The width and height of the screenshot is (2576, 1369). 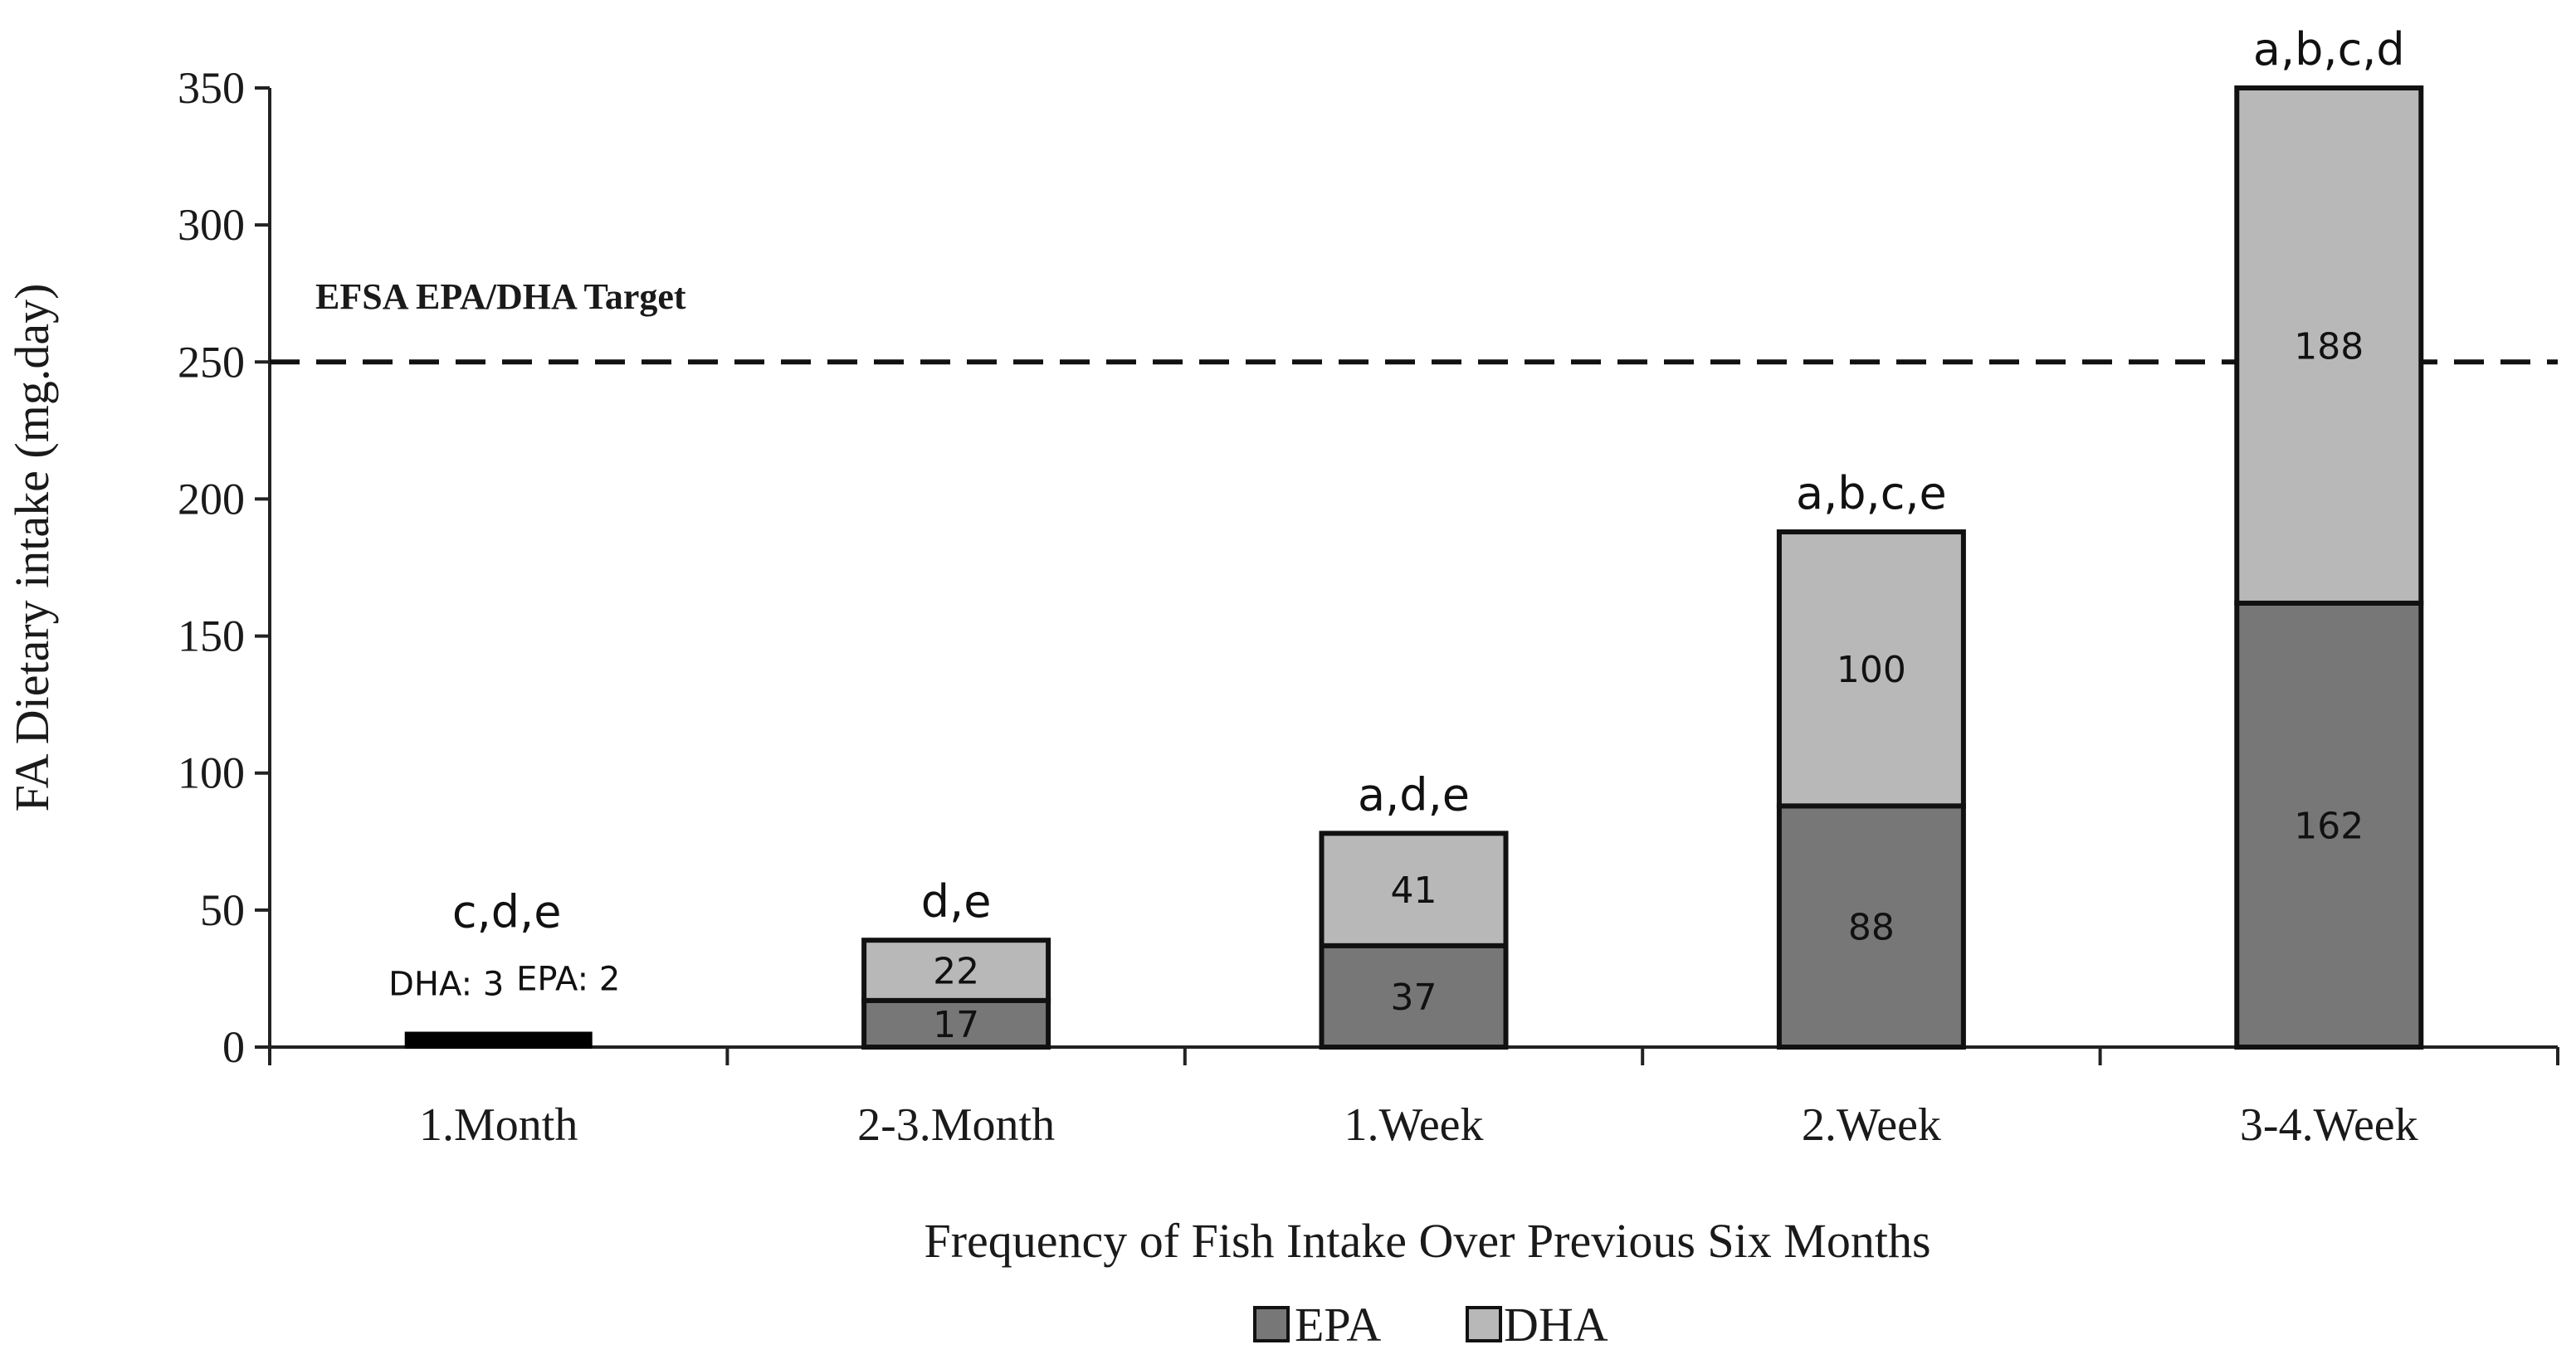 What do you see at coordinates (499, 1125) in the screenshot?
I see `x-tick-label-1-month: 1.Month` at bounding box center [499, 1125].